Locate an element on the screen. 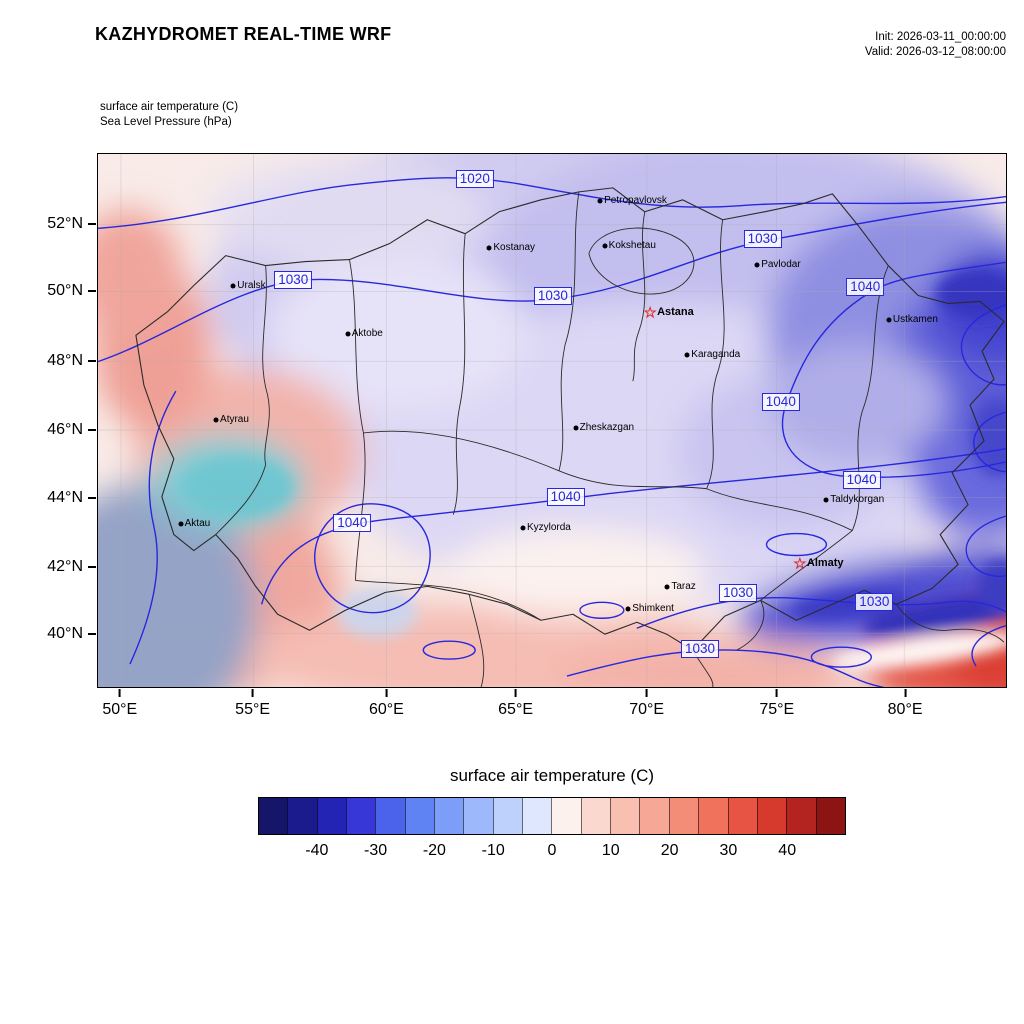 Image resolution: width=1024 pixels, height=1024 pixels. y-tick-label: 48°N is located at coordinates (65, 361).